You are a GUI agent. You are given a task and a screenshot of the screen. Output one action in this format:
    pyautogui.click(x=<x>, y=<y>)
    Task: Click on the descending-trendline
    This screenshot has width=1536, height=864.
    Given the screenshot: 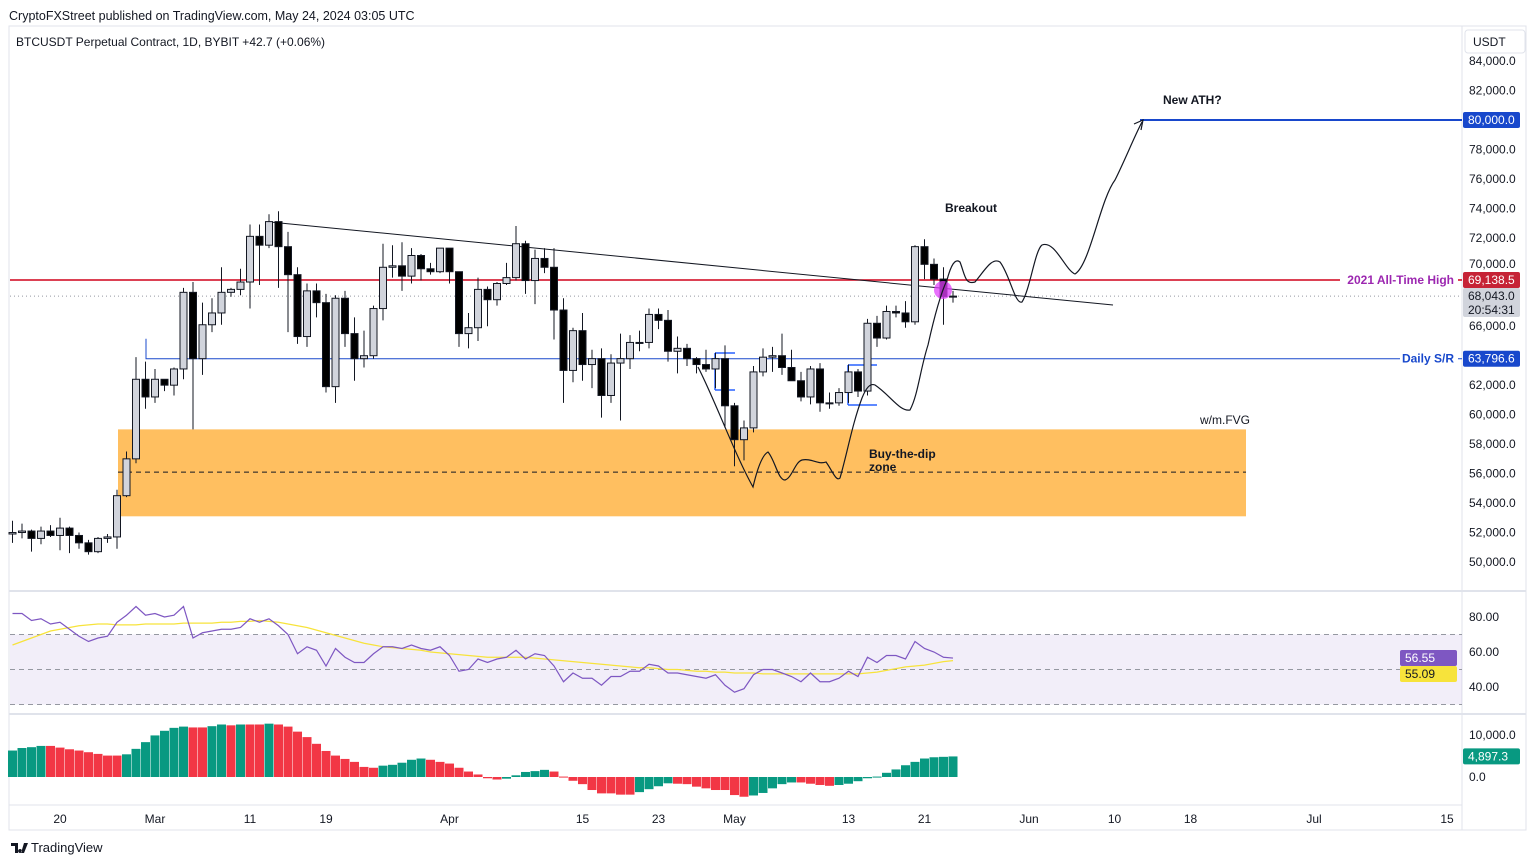 What is the action you would take?
    pyautogui.click(x=691, y=263)
    